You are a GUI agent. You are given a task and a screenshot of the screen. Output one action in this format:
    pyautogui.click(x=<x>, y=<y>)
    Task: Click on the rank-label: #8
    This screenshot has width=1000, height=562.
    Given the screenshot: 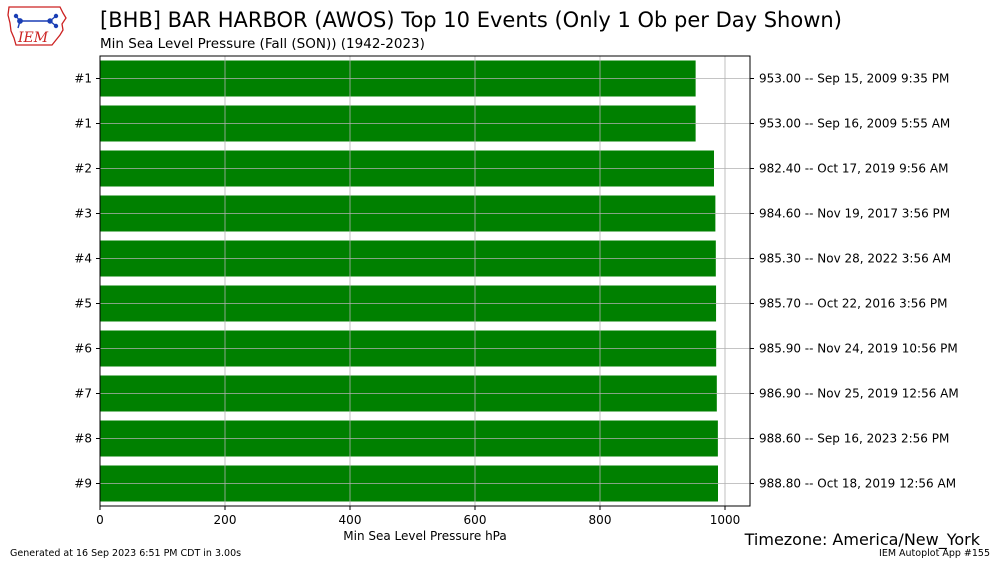 What is the action you would take?
    pyautogui.click(x=83, y=439)
    